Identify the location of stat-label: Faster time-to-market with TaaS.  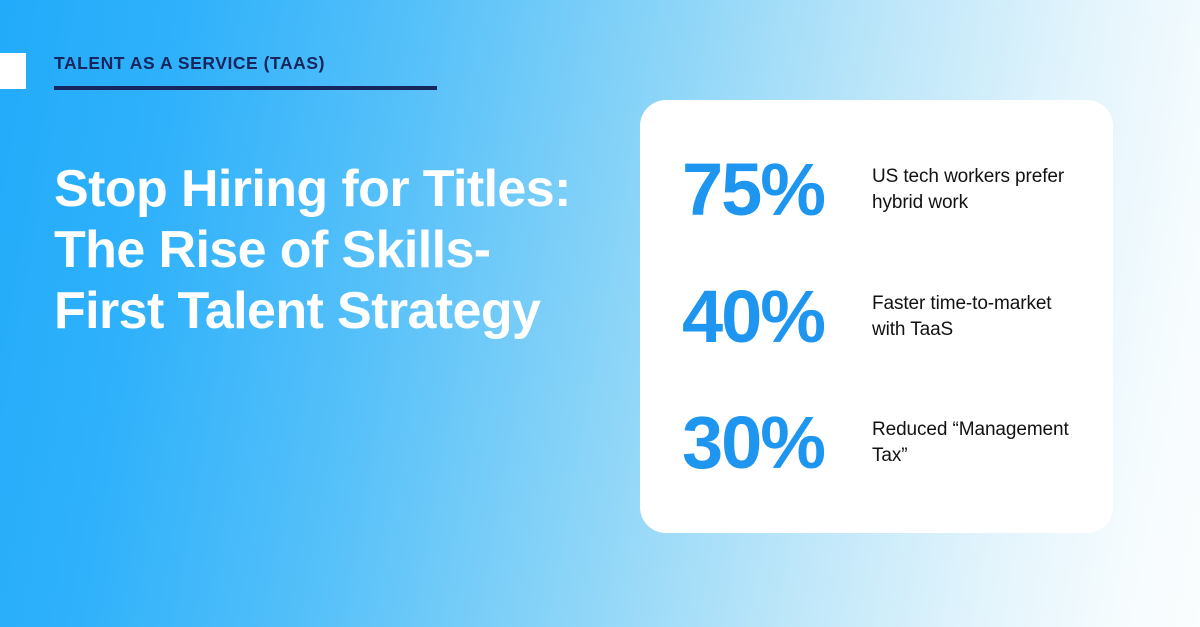
(962, 316).